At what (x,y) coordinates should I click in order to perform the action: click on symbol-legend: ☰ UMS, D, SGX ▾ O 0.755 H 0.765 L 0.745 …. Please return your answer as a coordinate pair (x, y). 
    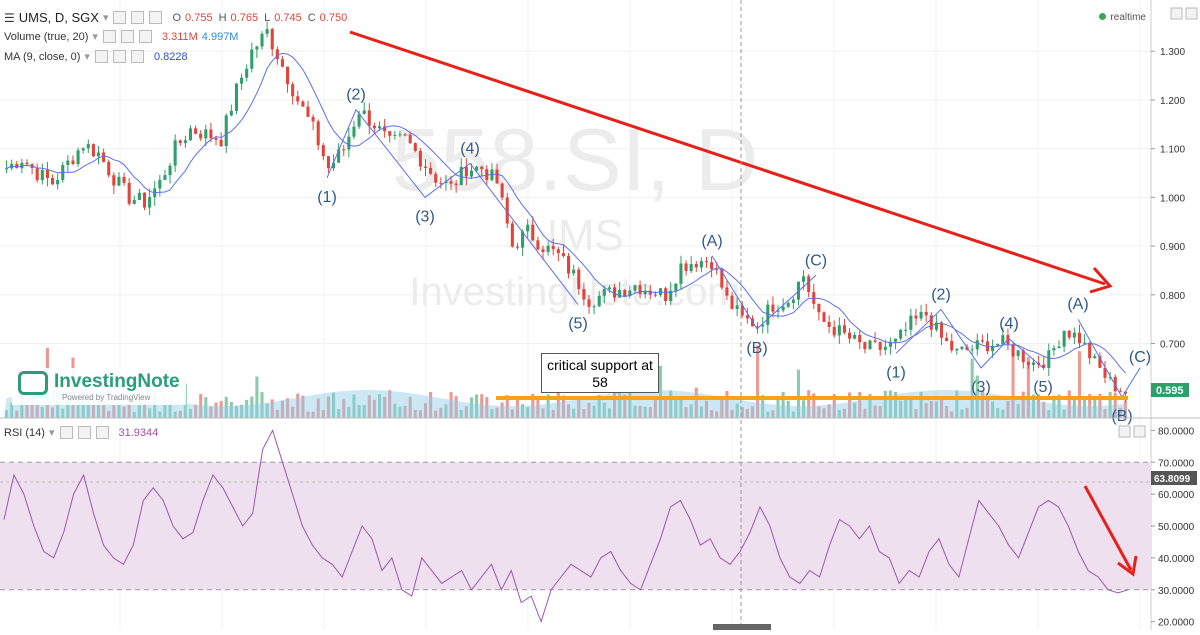
    Looking at the image, I should click on (176, 17).